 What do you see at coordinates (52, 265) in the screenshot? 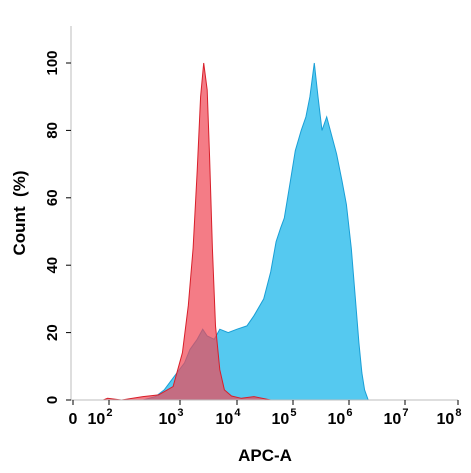
I see `y-tick-label: 40` at bounding box center [52, 265].